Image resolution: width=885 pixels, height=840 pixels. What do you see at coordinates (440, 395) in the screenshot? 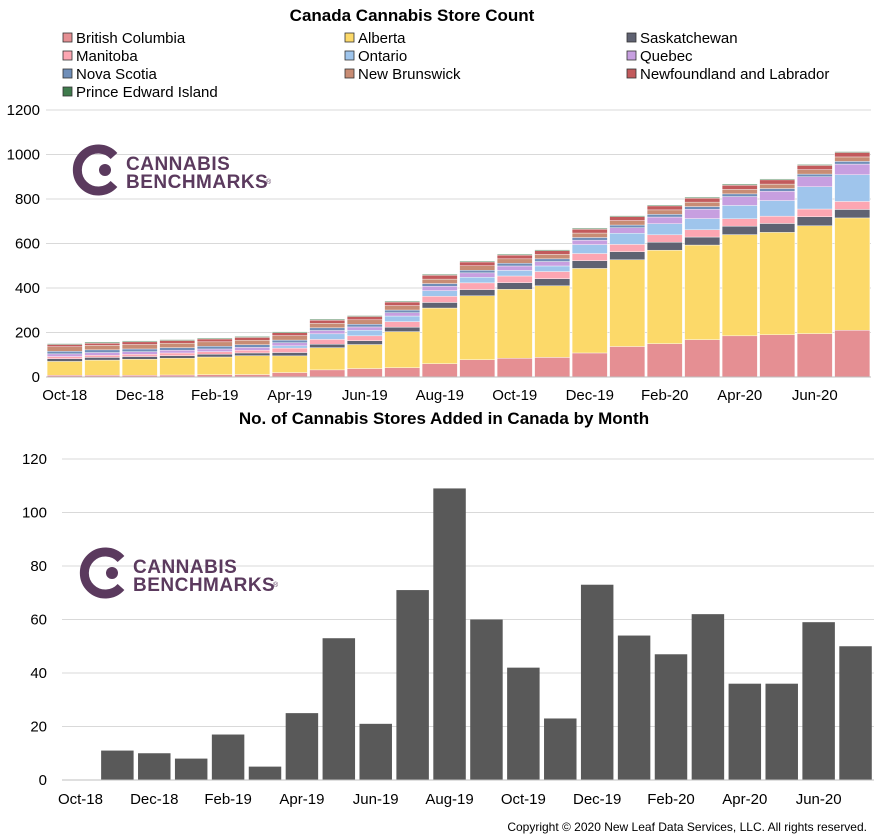
I see `chart1-x-tick-label: Aug-19` at bounding box center [440, 395].